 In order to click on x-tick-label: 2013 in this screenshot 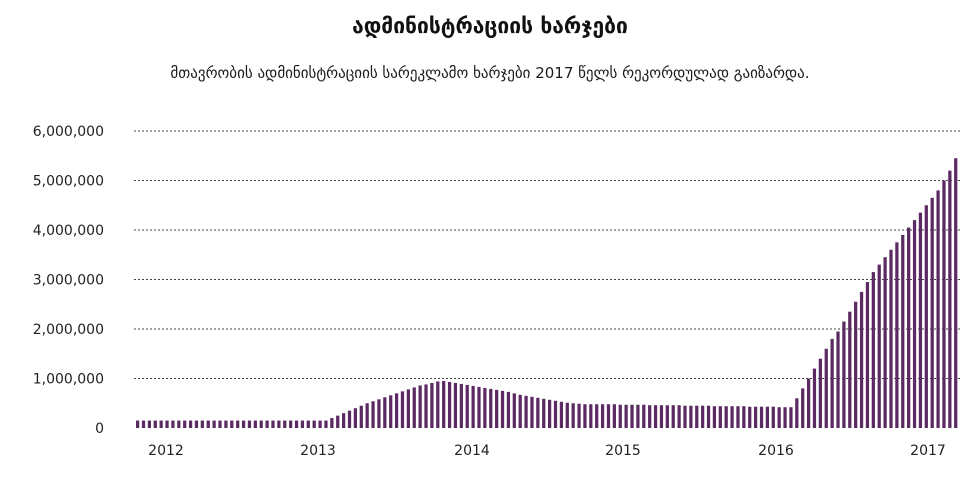, I will do `click(318, 451)`.